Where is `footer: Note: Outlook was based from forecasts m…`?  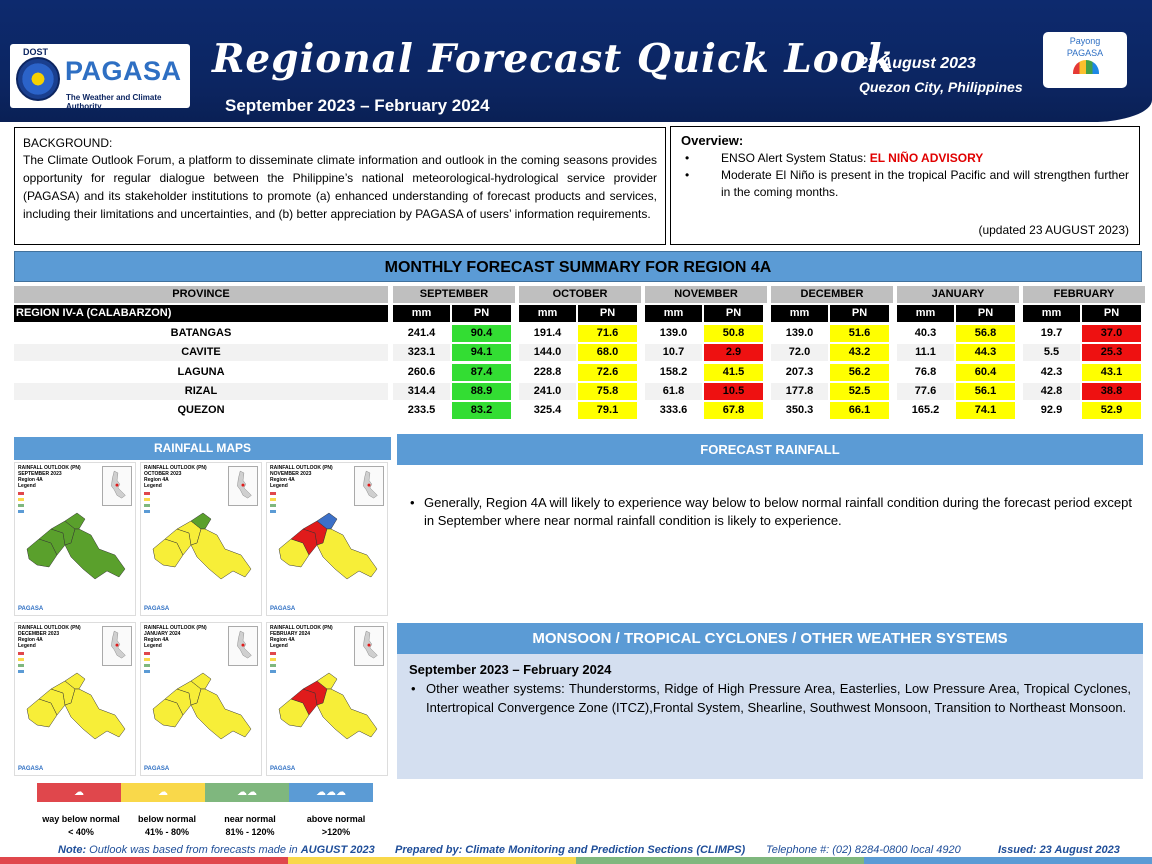 footer: Note: Outlook was based from forecasts m… is located at coordinates (576, 853).